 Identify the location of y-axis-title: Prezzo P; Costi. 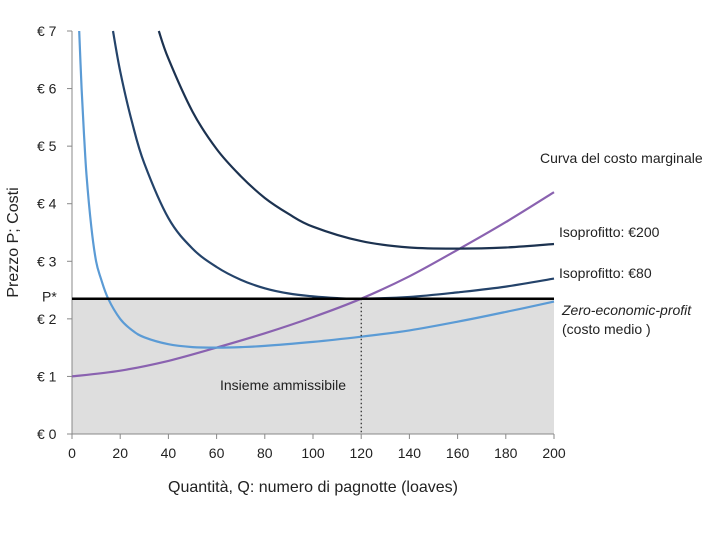
(13, 242).